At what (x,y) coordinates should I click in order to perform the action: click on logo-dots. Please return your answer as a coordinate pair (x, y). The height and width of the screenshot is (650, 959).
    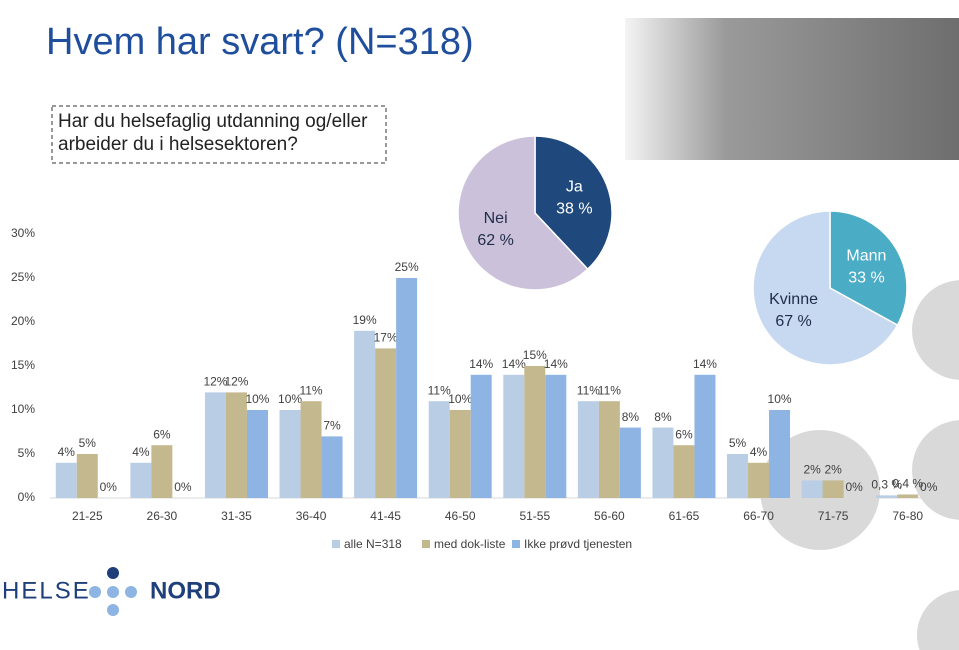
    Looking at the image, I should click on (113, 591).